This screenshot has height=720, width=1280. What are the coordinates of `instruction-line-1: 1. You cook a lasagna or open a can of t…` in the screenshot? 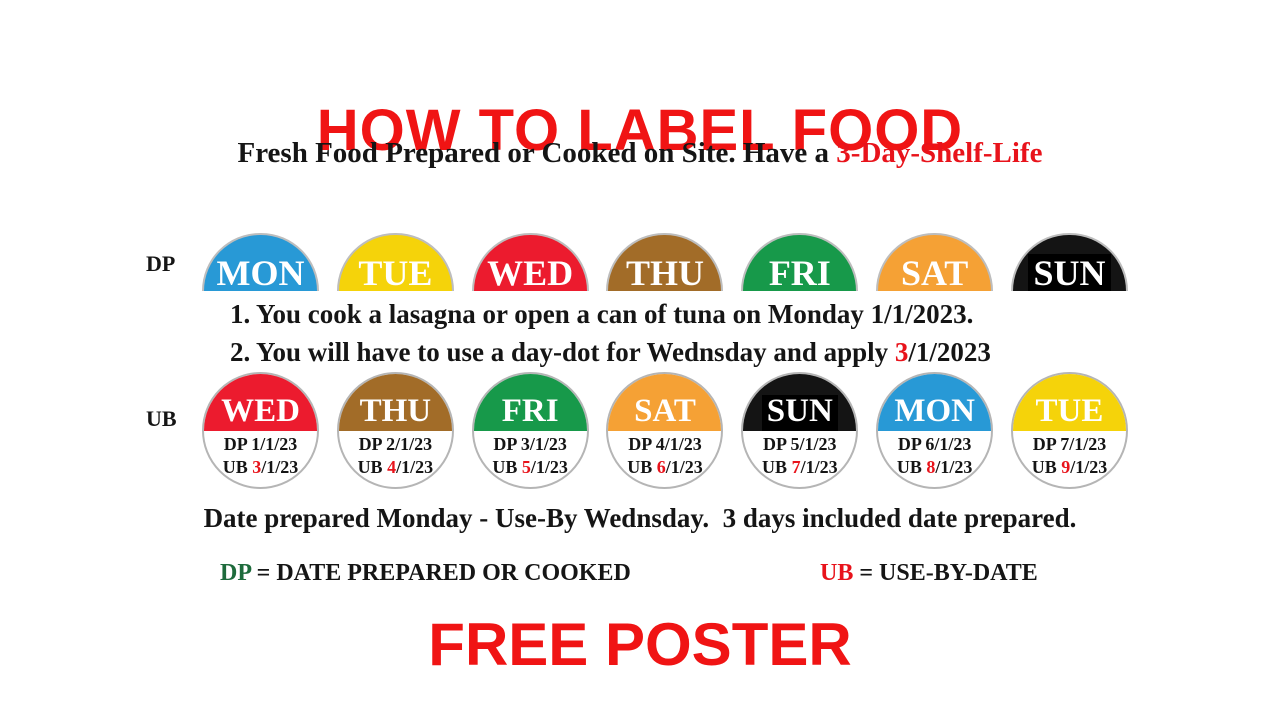 It's located at (602, 314).